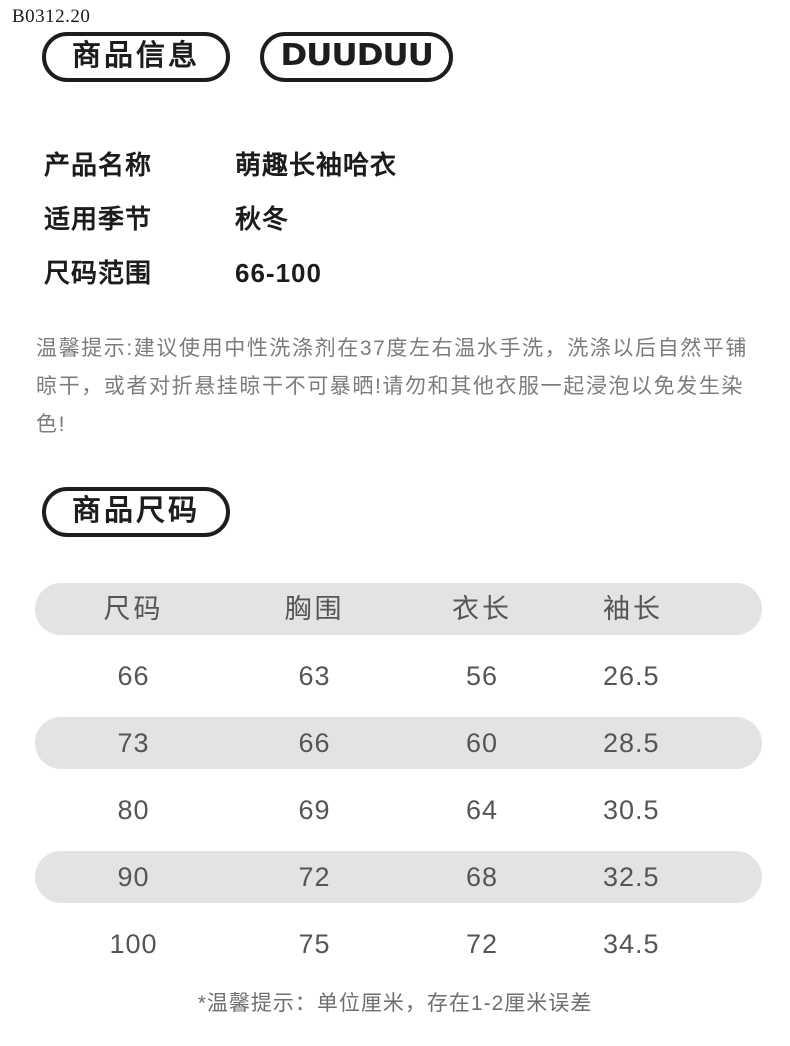  Describe the element at coordinates (133, 810) in the screenshot. I see `cell-size: 80` at that location.